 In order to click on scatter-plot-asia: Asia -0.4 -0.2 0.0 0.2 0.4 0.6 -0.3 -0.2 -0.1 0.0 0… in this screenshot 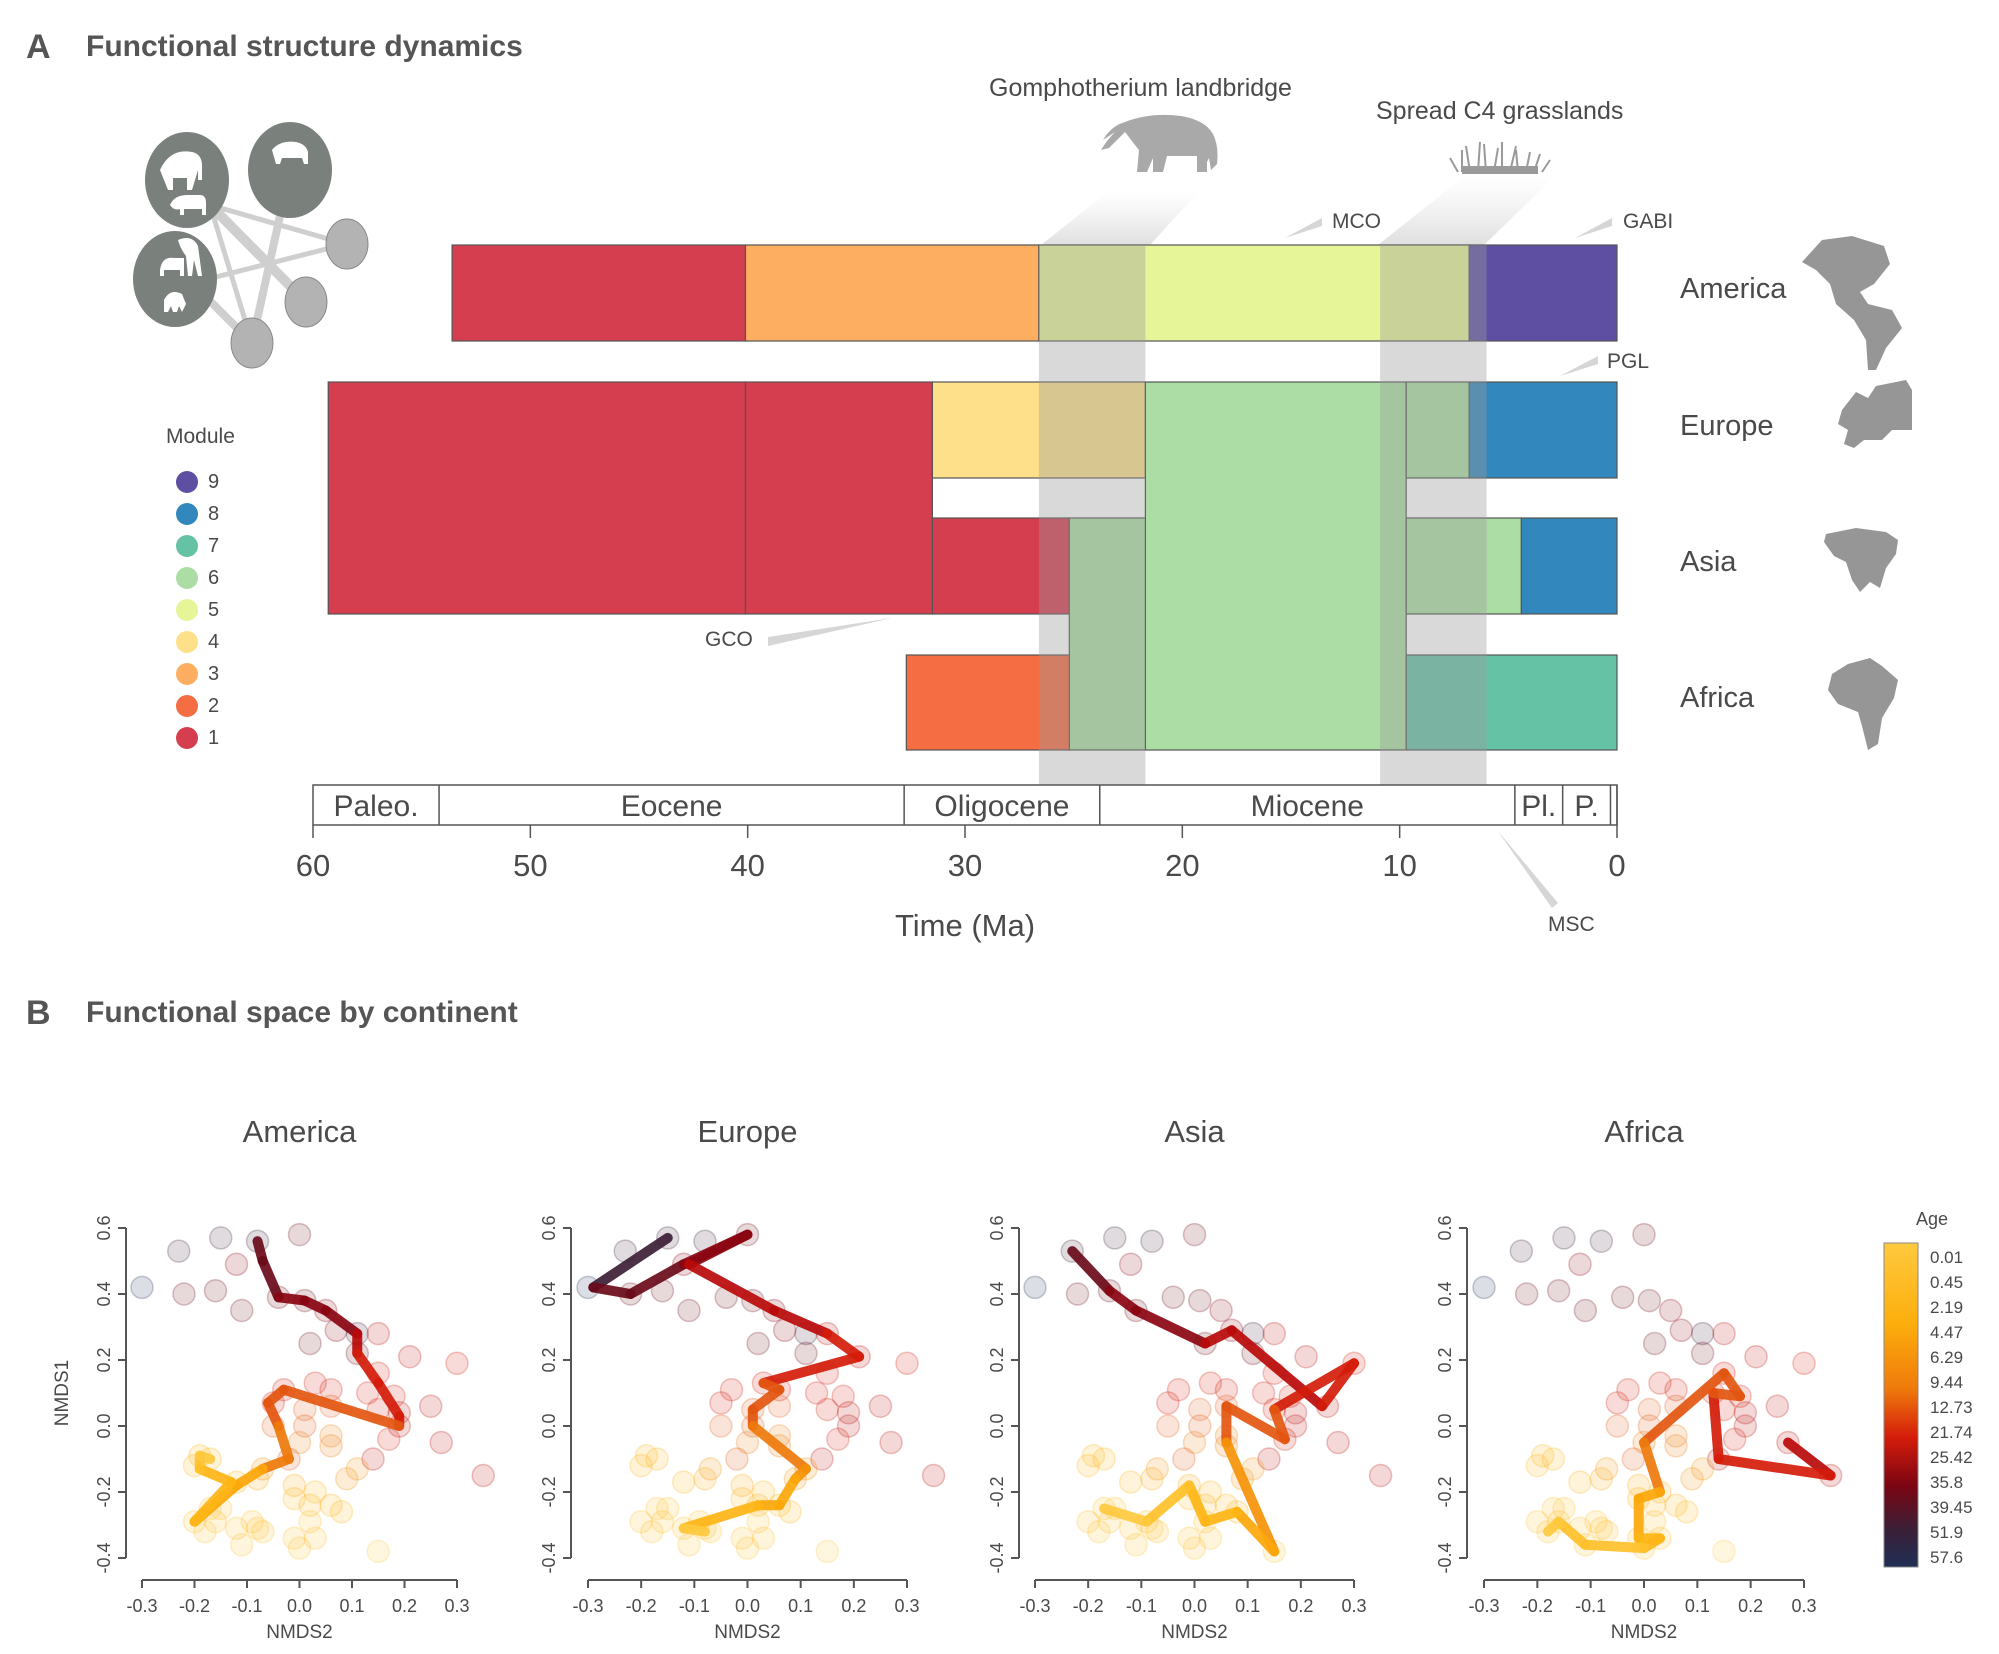, I will do `click(1190, 1378)`.